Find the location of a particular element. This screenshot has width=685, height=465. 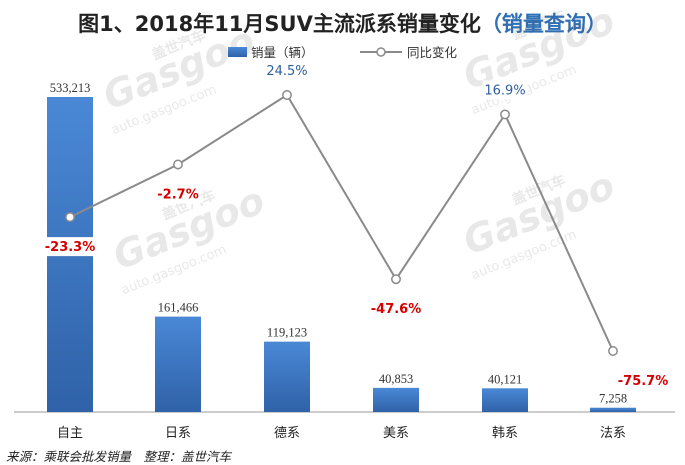

yoy-value-label: -2.7% is located at coordinates (177, 194).